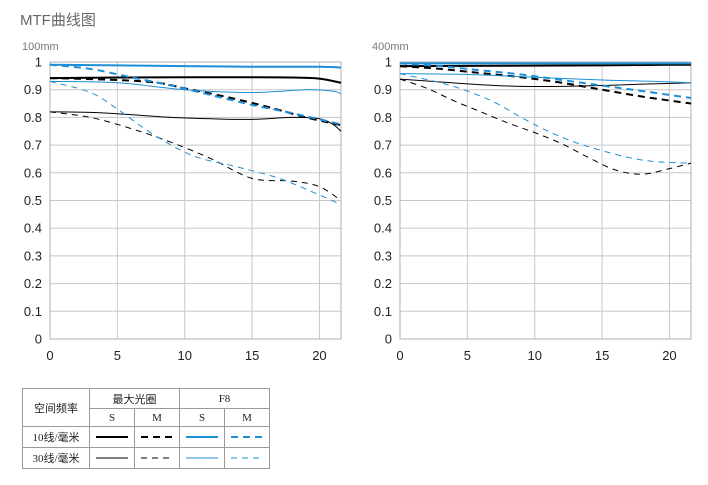 The image size is (708, 485). I want to click on legend-swatch-f8-10-m, so click(247, 437).